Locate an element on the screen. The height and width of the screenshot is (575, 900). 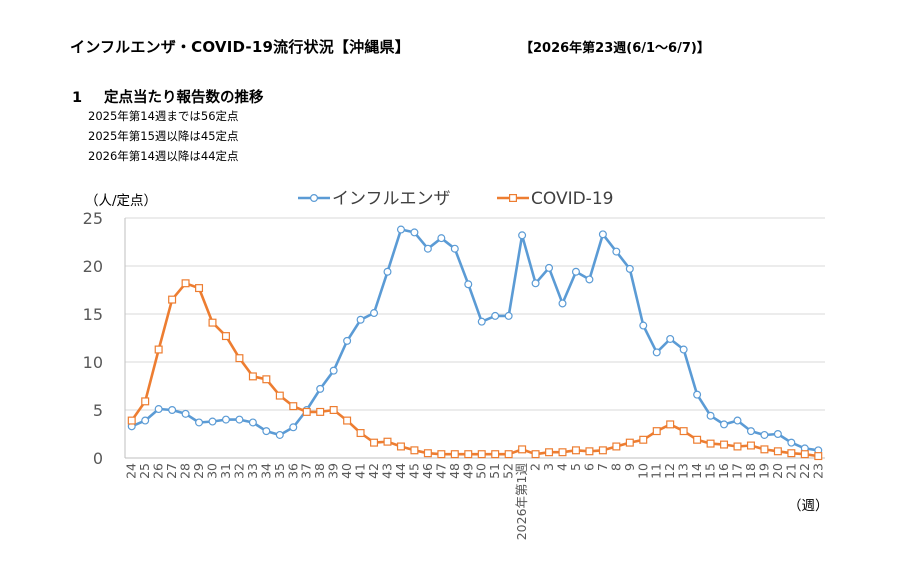
x-tick-label: 12 is located at coordinates (669, 471).